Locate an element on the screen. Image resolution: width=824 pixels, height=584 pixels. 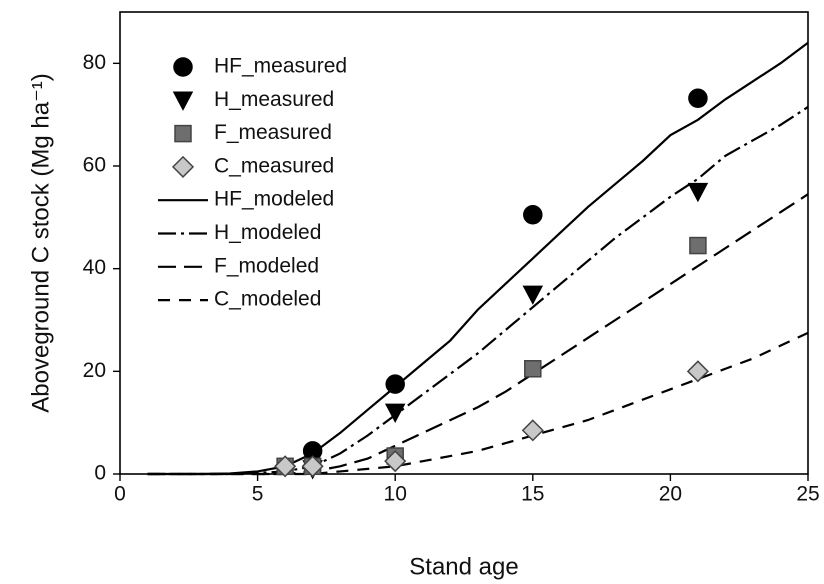
y-tick-label: 80 is located at coordinates (94, 62).